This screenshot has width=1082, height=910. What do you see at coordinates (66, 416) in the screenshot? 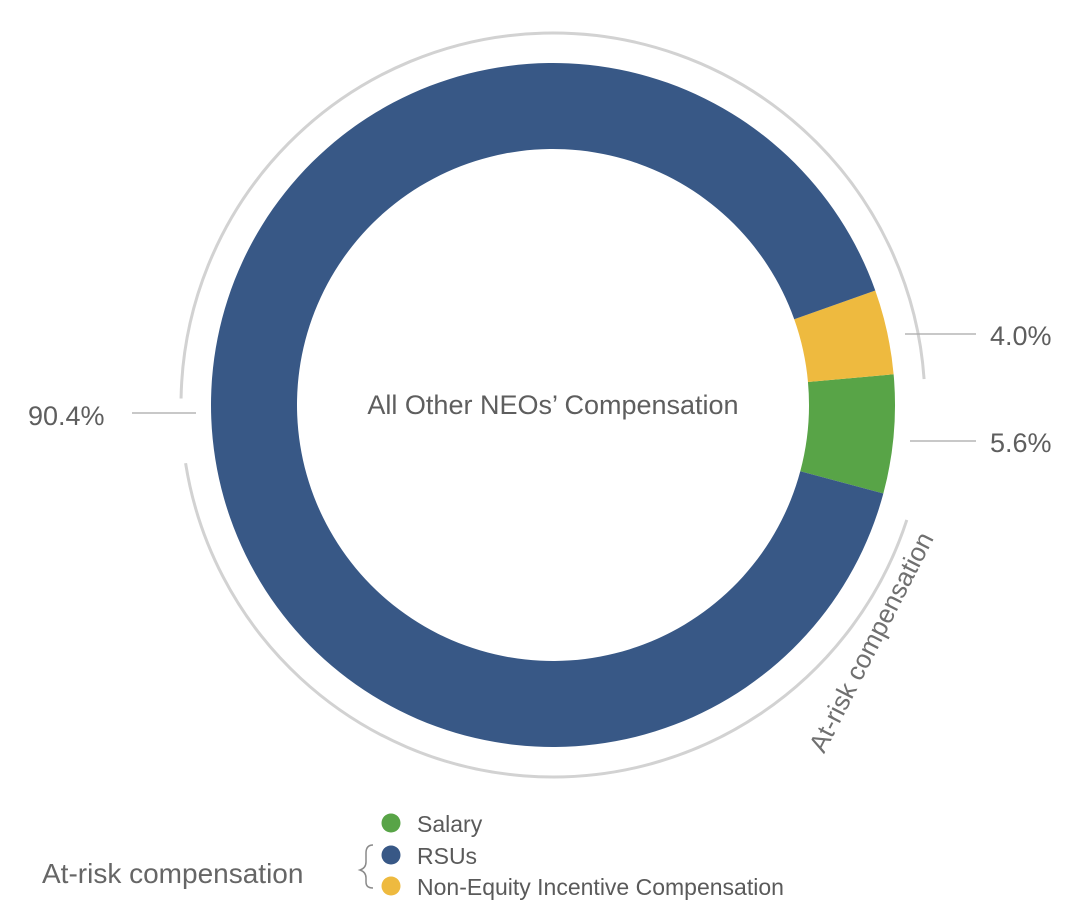
I see `data-label-rsus: 90.4%` at bounding box center [66, 416].